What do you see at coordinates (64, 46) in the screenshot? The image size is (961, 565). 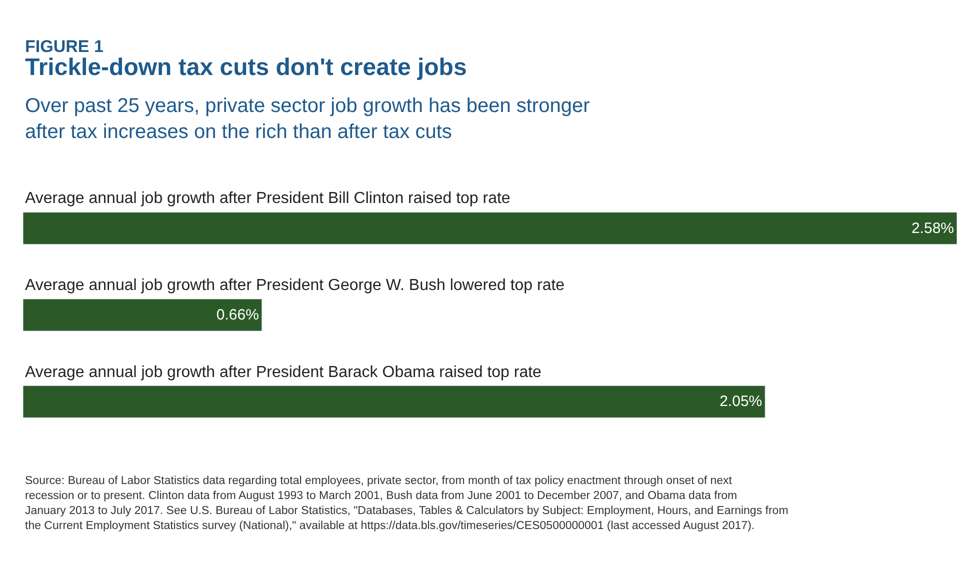 I see `caption: FIGURE 1` at bounding box center [64, 46].